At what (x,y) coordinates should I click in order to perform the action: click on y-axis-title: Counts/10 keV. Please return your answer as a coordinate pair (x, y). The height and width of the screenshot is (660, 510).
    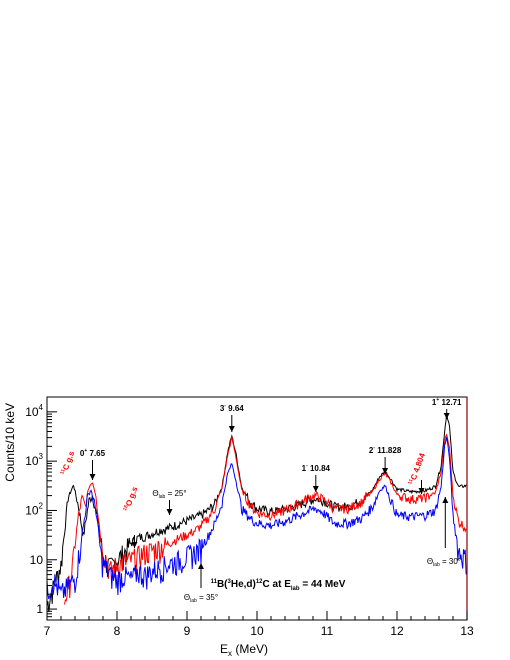
    Looking at the image, I should click on (10, 442).